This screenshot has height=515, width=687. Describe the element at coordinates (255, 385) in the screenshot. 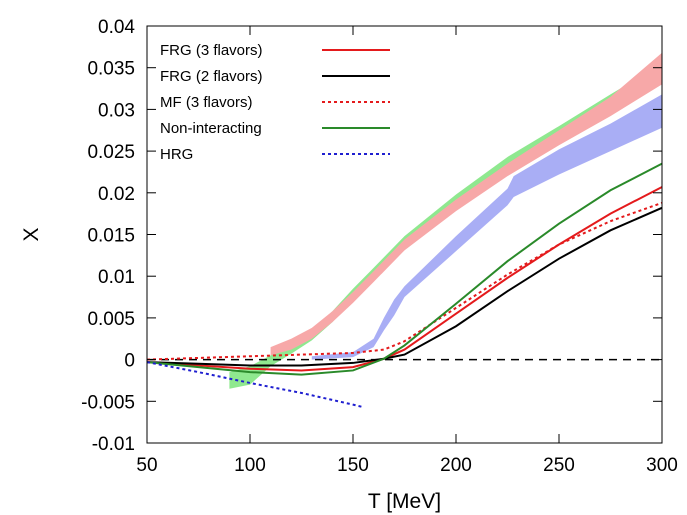

I see `series-line-hrg` at that location.